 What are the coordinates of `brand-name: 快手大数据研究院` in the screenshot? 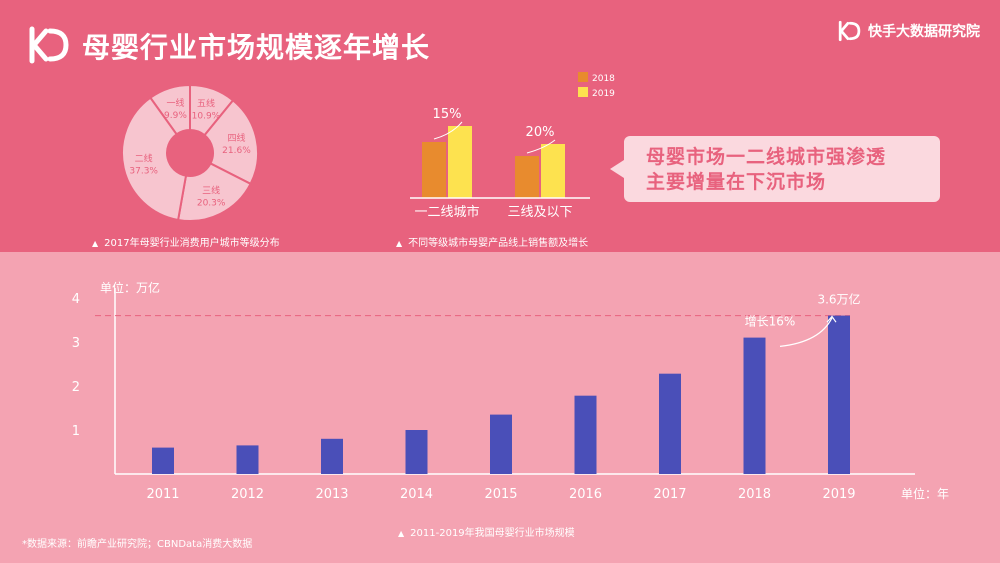 It's located at (924, 32).